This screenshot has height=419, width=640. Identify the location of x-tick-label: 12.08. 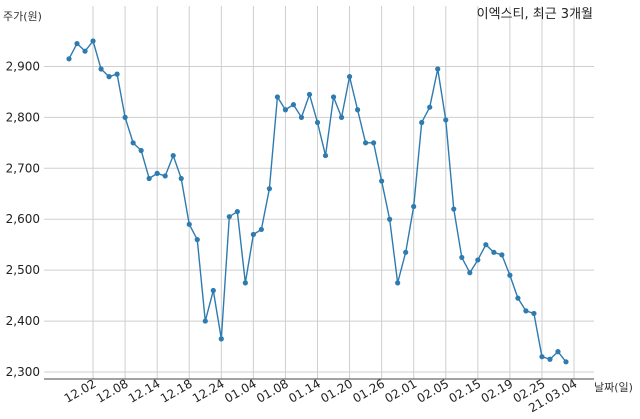
(112, 390).